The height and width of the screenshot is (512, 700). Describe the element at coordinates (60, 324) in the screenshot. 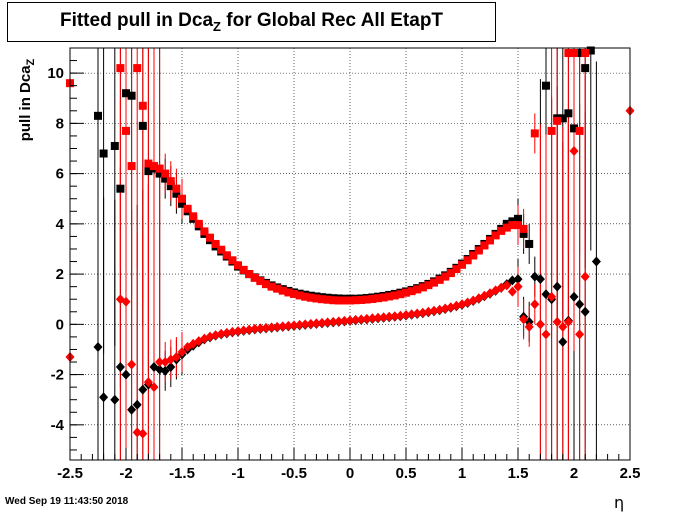

I see `y-tick-label: 0` at that location.